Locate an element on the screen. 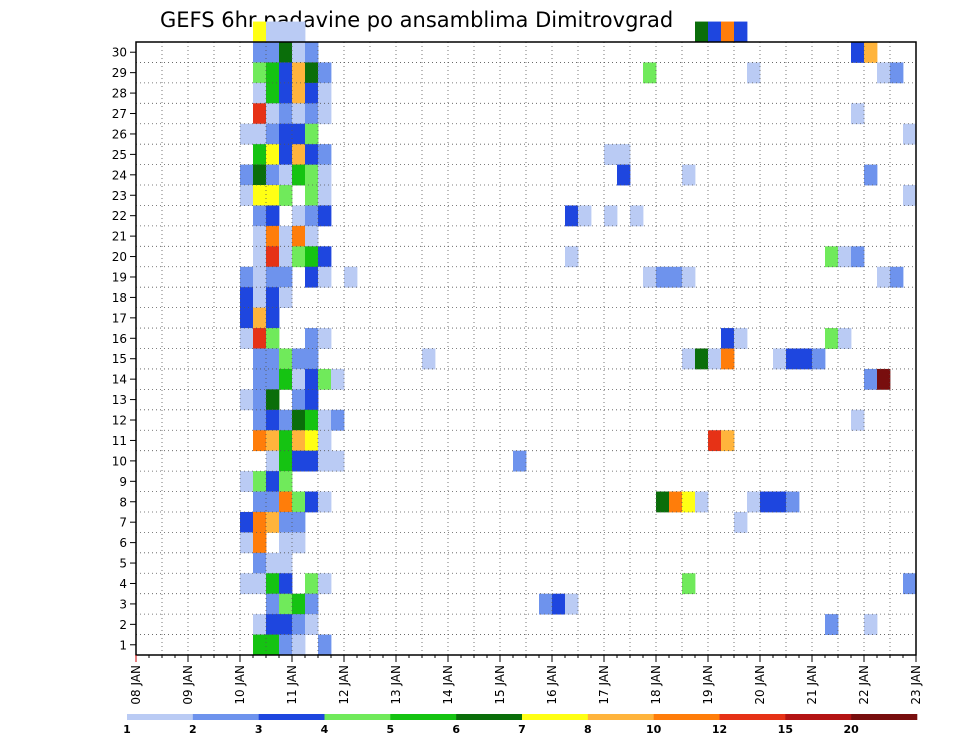  y-tick-label: 11 is located at coordinates (119, 441).